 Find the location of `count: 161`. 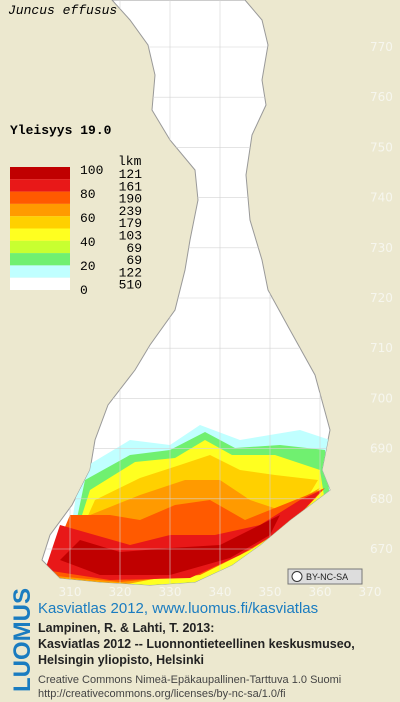

count: 161 is located at coordinates (131, 186).